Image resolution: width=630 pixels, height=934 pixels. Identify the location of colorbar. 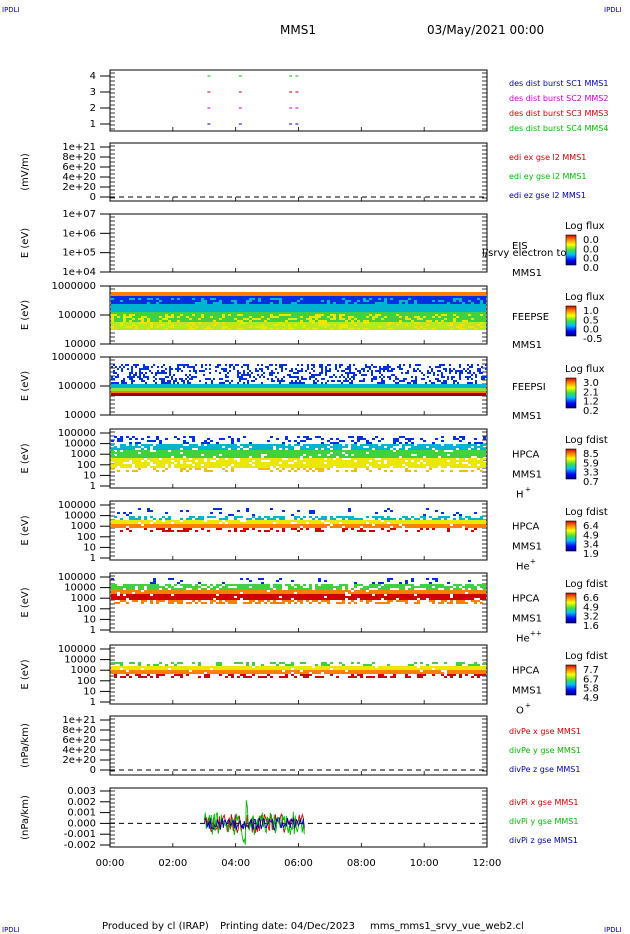
(571, 464).